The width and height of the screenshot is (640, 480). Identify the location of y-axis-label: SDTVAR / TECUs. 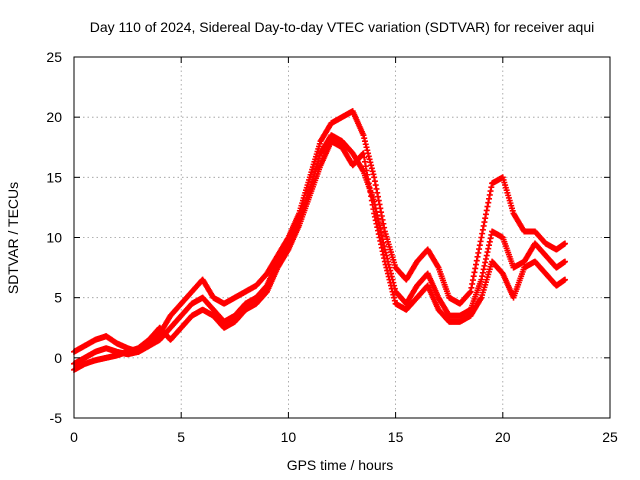
(13, 238).